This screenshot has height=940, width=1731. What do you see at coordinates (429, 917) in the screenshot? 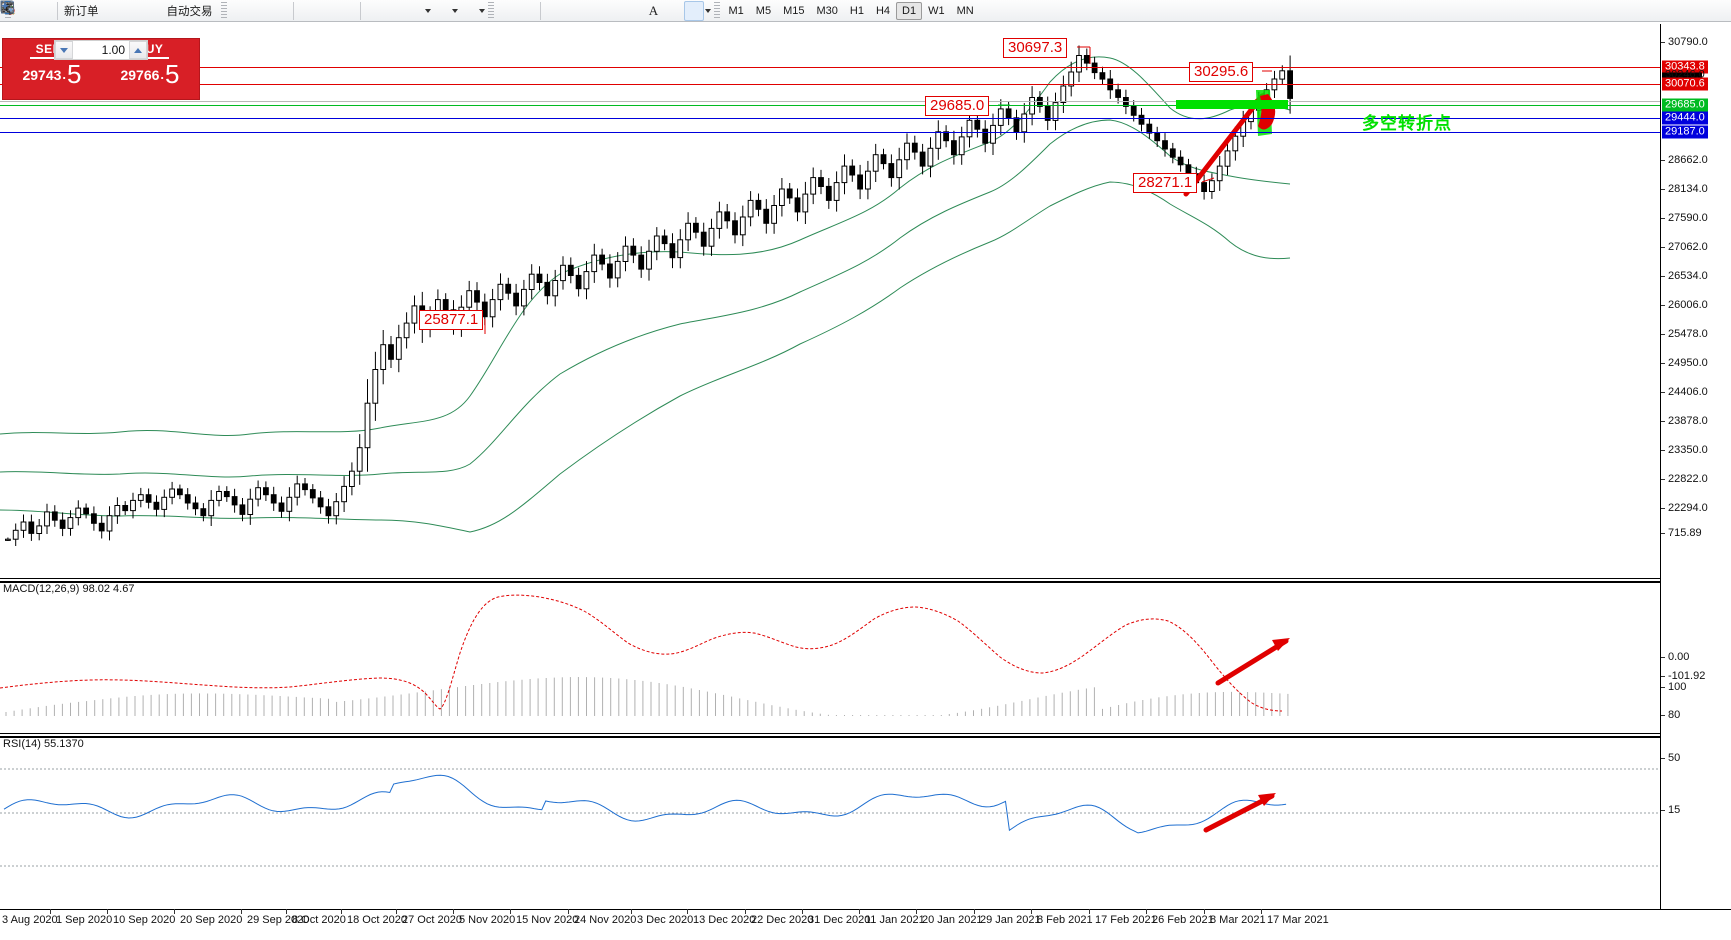
I see `date-tick: 27 Oct 2020` at bounding box center [429, 917].